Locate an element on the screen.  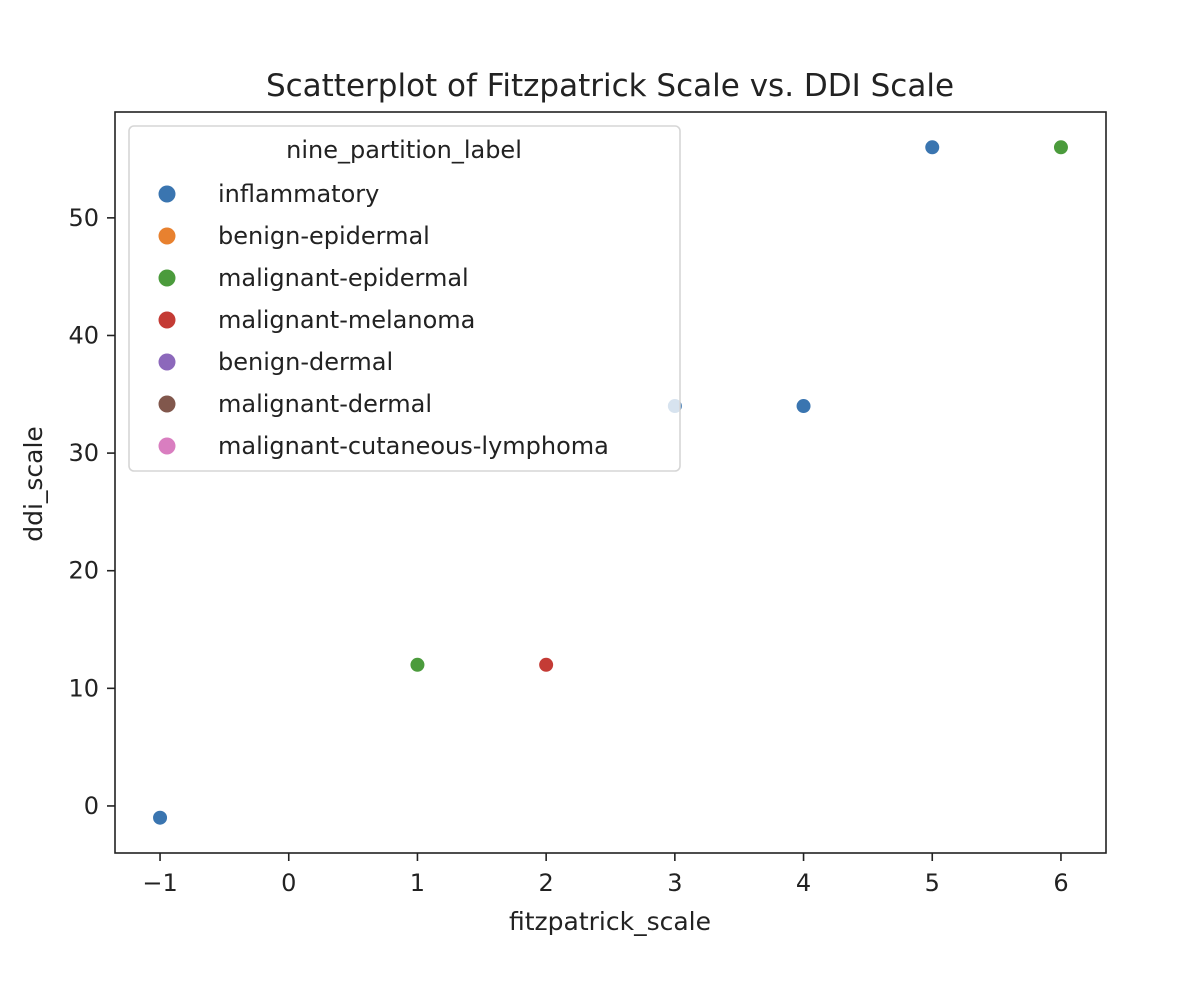
y-tick-label: 20 is located at coordinates (83, 571).